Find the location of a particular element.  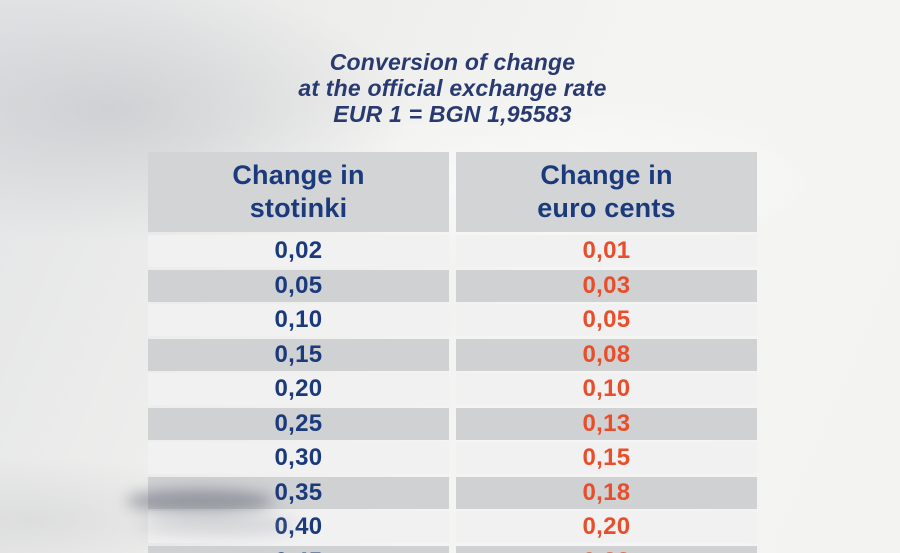

title-line-1: Conversion of change is located at coordinates (452, 62).